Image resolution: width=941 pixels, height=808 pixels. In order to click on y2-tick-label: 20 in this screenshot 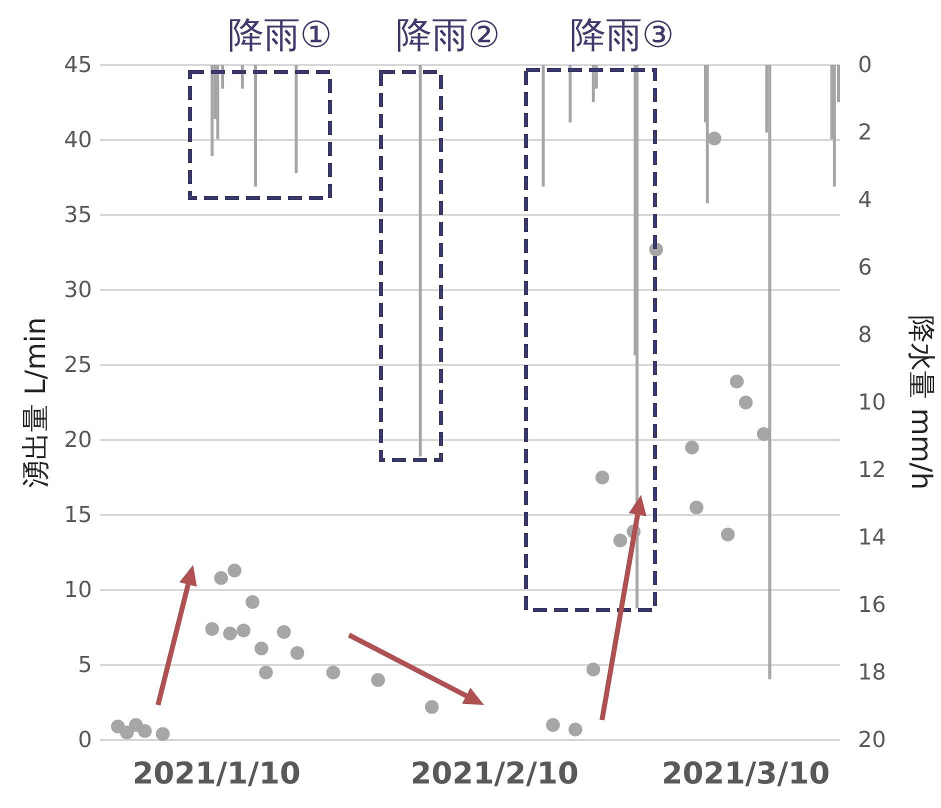, I will do `click(872, 741)`.